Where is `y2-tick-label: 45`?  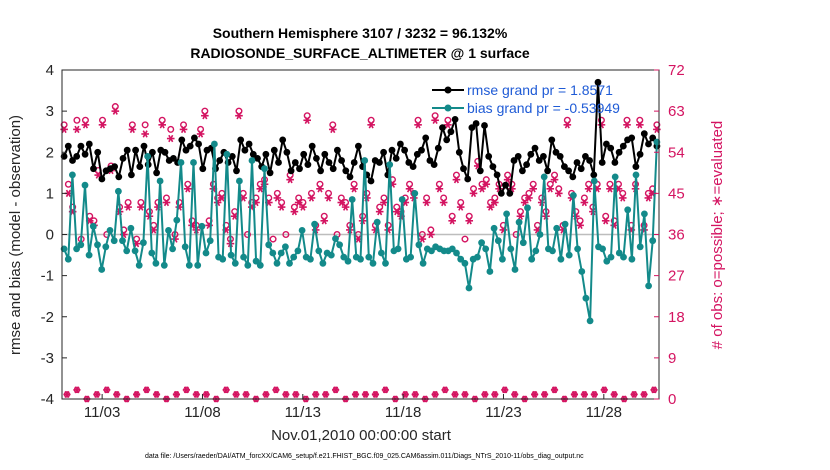 y2-tick-label: 45 is located at coordinates (676, 193).